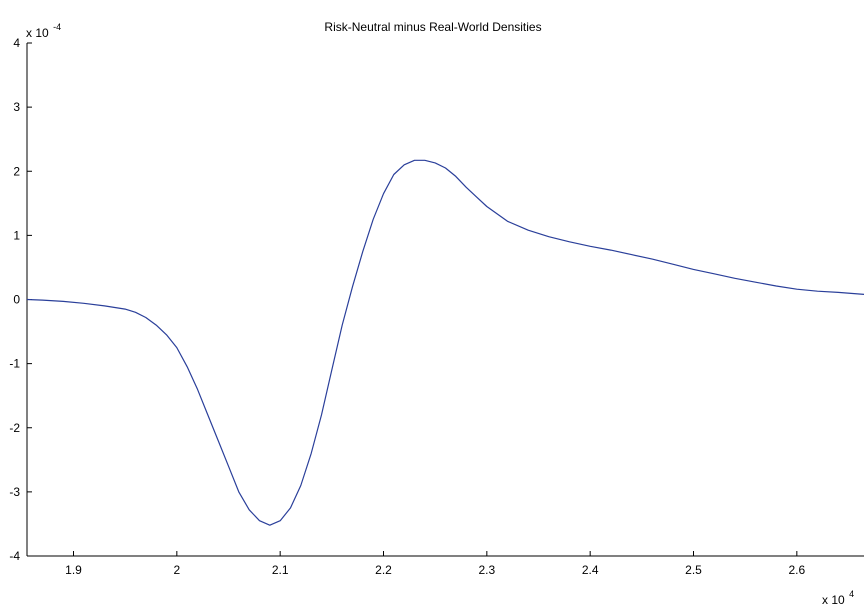 This screenshot has height=605, width=865. What do you see at coordinates (37, 33) in the screenshot?
I see `y-multiplier-base: x 10` at bounding box center [37, 33].